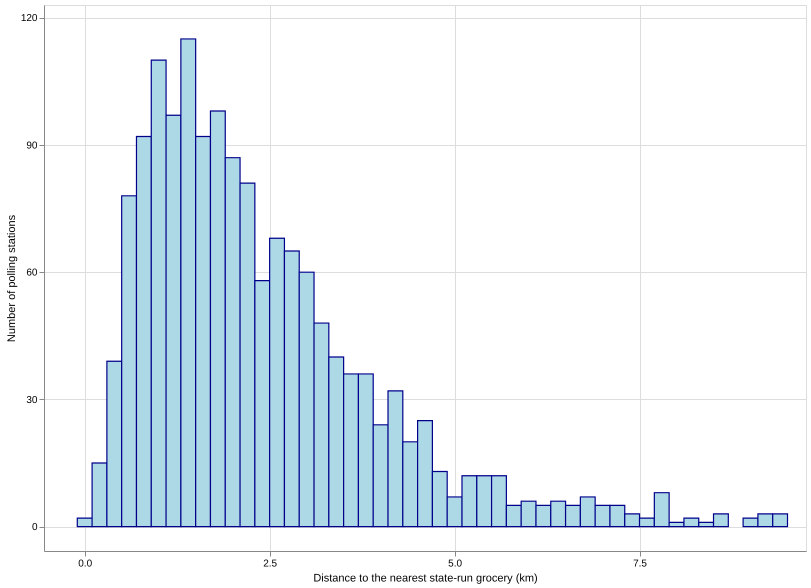 This screenshot has width=811, height=588. Describe the element at coordinates (12, 278) in the screenshot. I see `y-axis-title: Number of polling stations` at that location.